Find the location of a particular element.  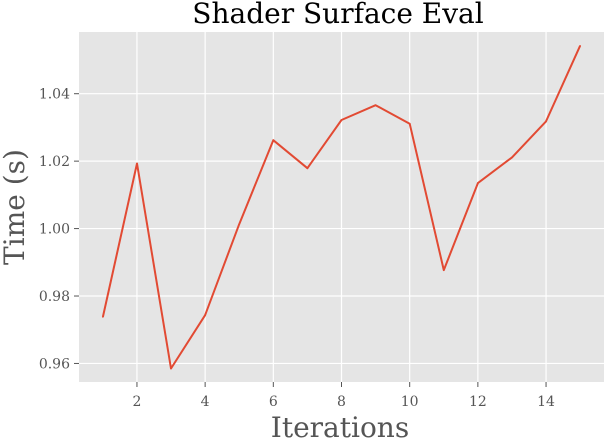

y-tick-label: 0.98 is located at coordinates (54, 297).